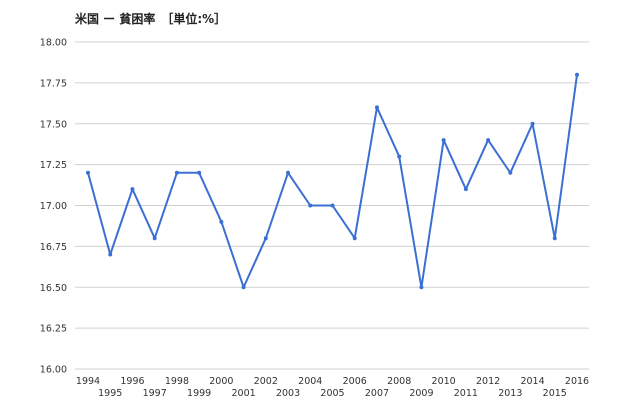 The height and width of the screenshot is (411, 640). I want to click on x-tick-label: 1996, so click(132, 381).